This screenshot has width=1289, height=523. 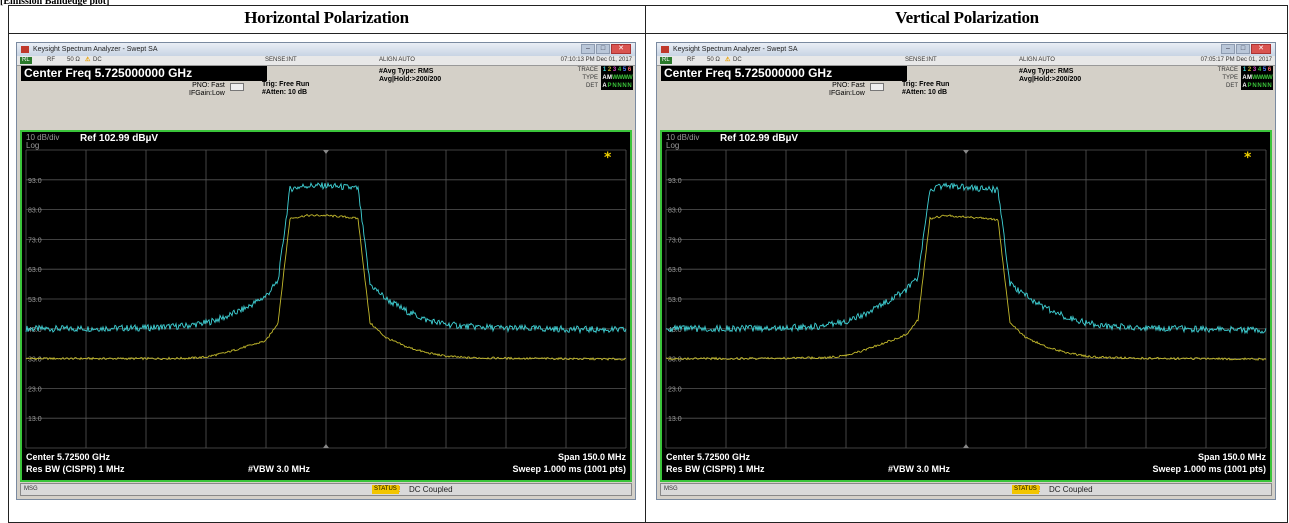 What do you see at coordinates (35, 300) in the screenshot?
I see `y-tick-label: 53.0` at bounding box center [35, 300].